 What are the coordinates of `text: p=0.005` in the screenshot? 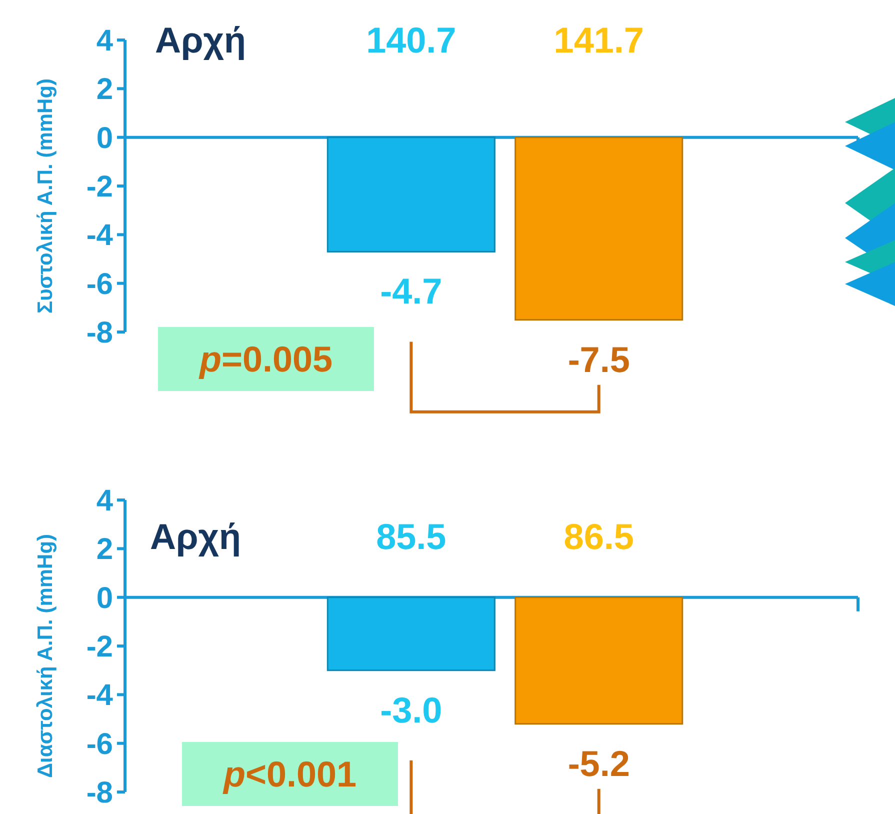 It's located at (265, 359).